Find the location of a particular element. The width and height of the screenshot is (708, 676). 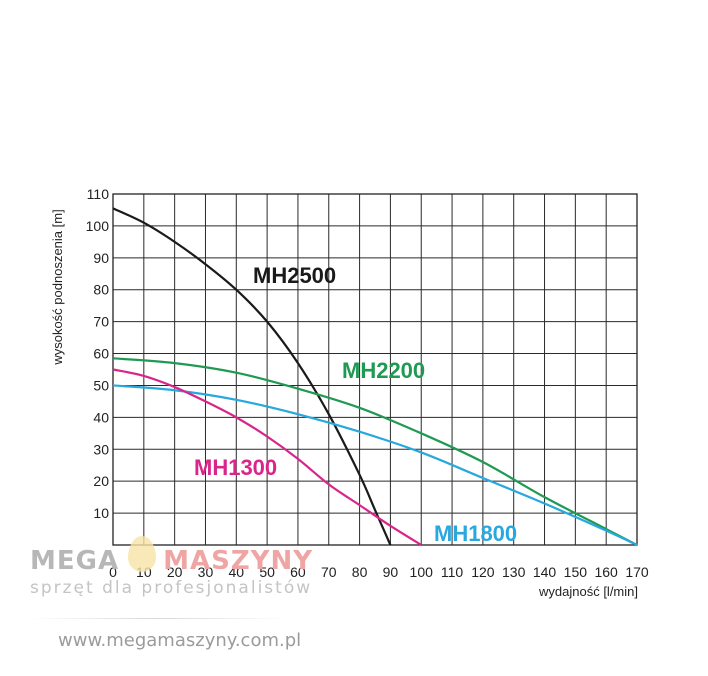

x-tick-label: 0 is located at coordinates (113, 572).